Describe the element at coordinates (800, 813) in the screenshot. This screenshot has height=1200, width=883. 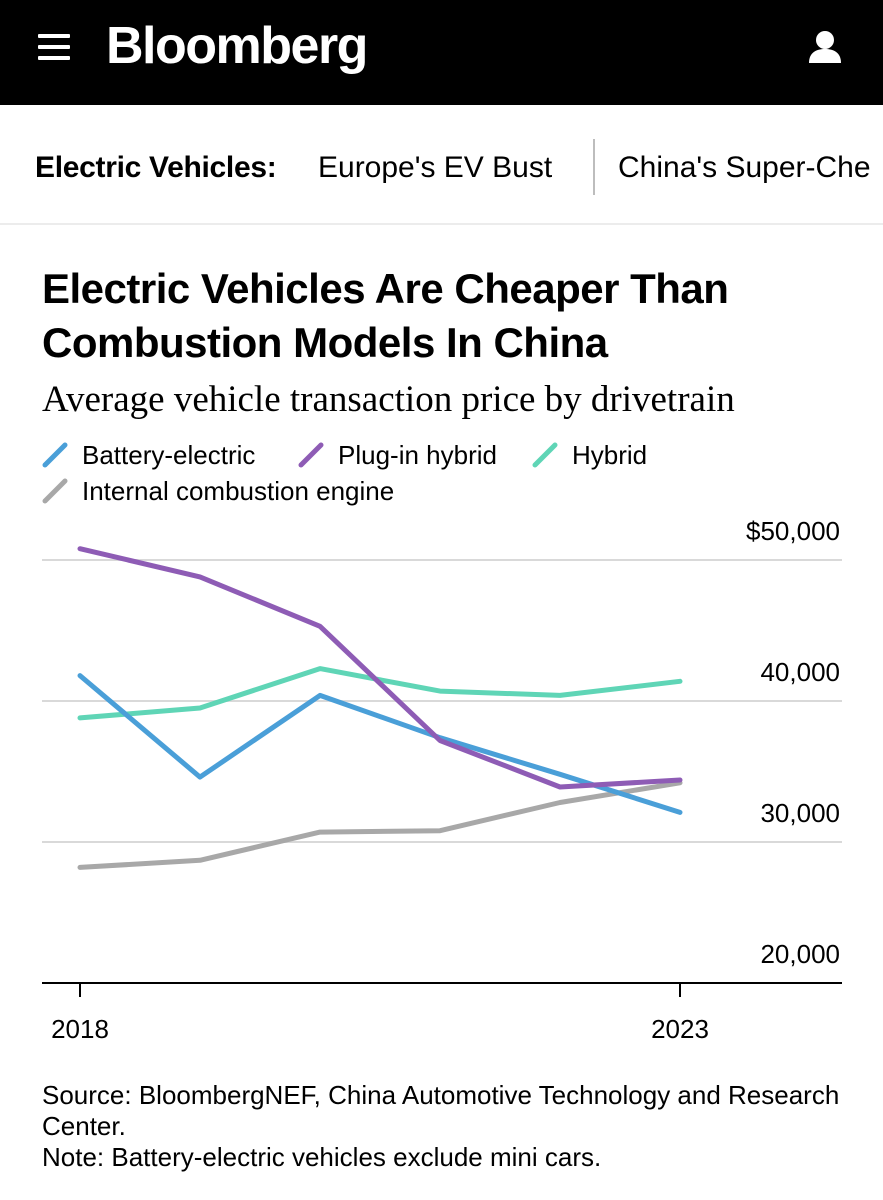
I see `y-tick-label: 30,000` at that location.